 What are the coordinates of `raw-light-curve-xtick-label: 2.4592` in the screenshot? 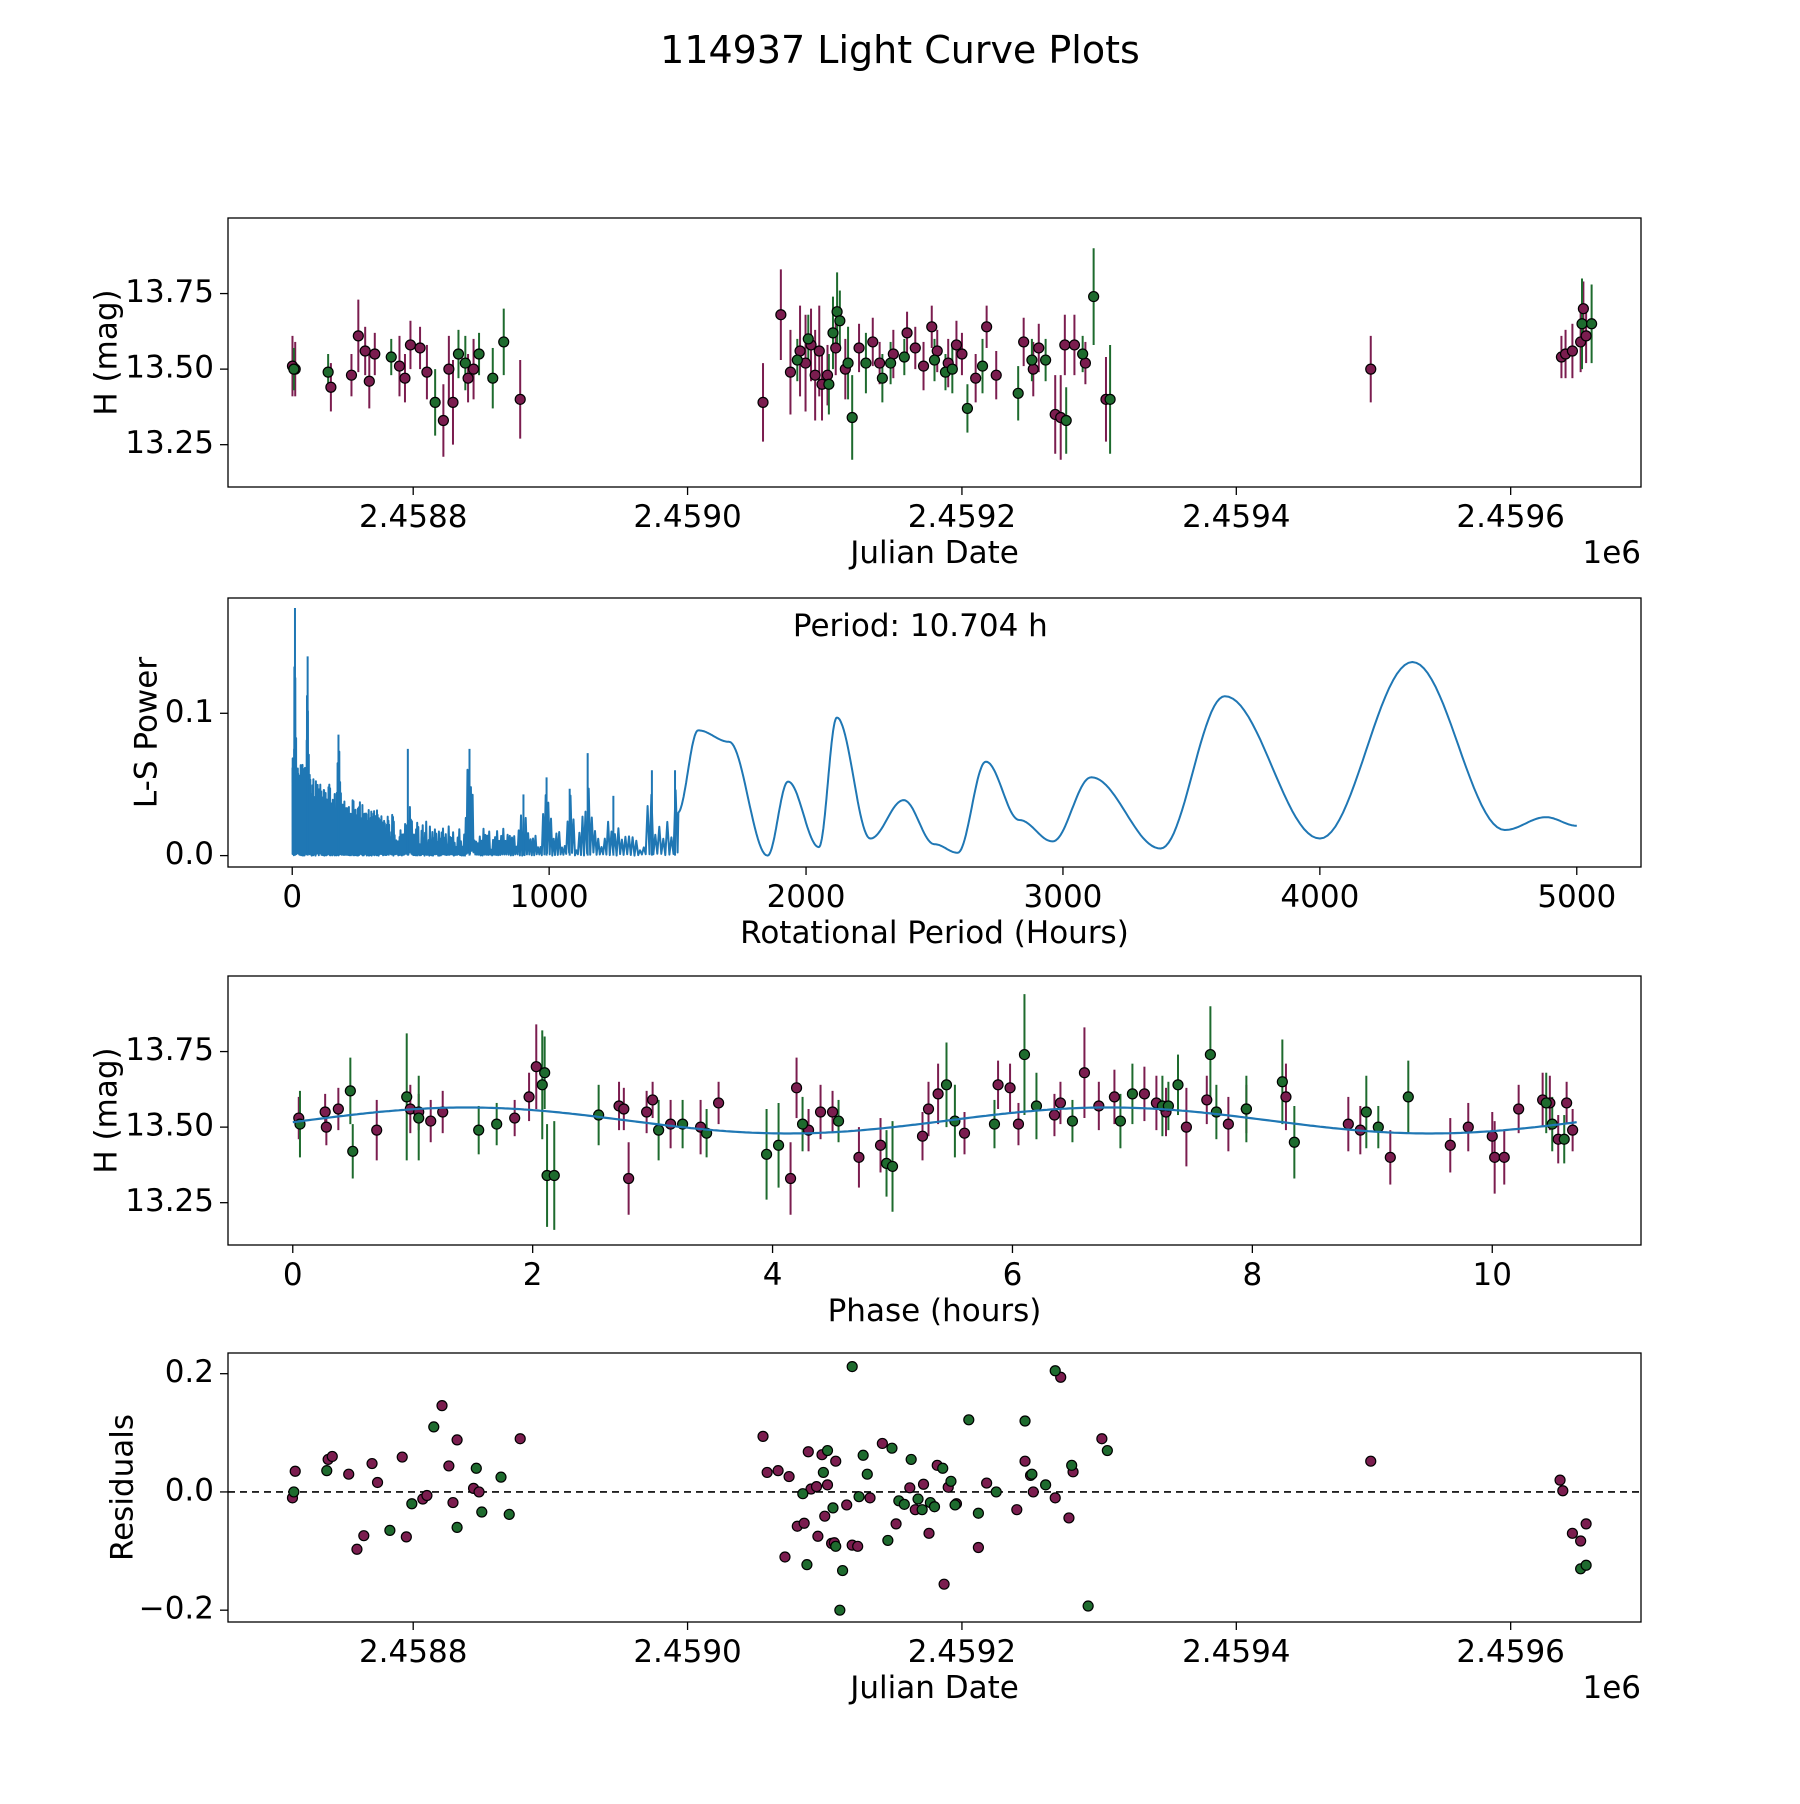 It's located at (962, 517).